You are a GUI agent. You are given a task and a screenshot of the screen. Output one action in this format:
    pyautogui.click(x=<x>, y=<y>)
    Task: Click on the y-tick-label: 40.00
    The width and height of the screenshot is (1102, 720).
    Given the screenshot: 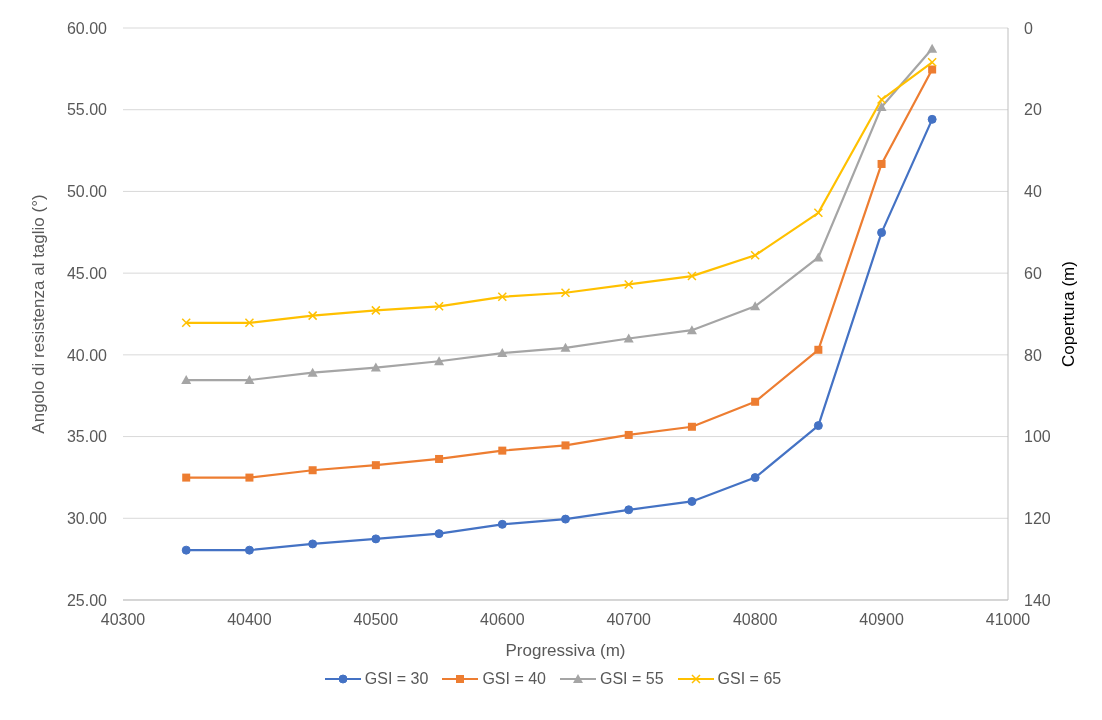 What is the action you would take?
    pyautogui.click(x=87, y=355)
    